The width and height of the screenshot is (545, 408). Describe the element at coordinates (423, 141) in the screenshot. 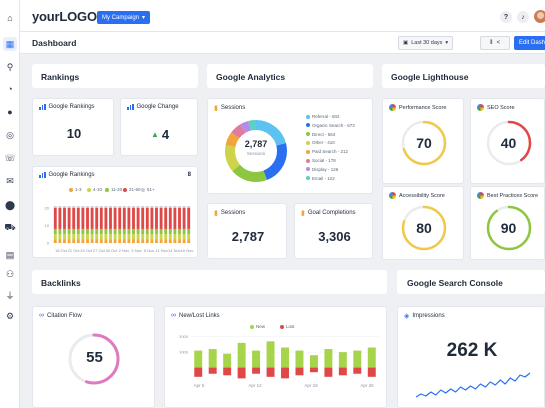

I see `lighthouse-score-card: Performance Score 70` at that location.